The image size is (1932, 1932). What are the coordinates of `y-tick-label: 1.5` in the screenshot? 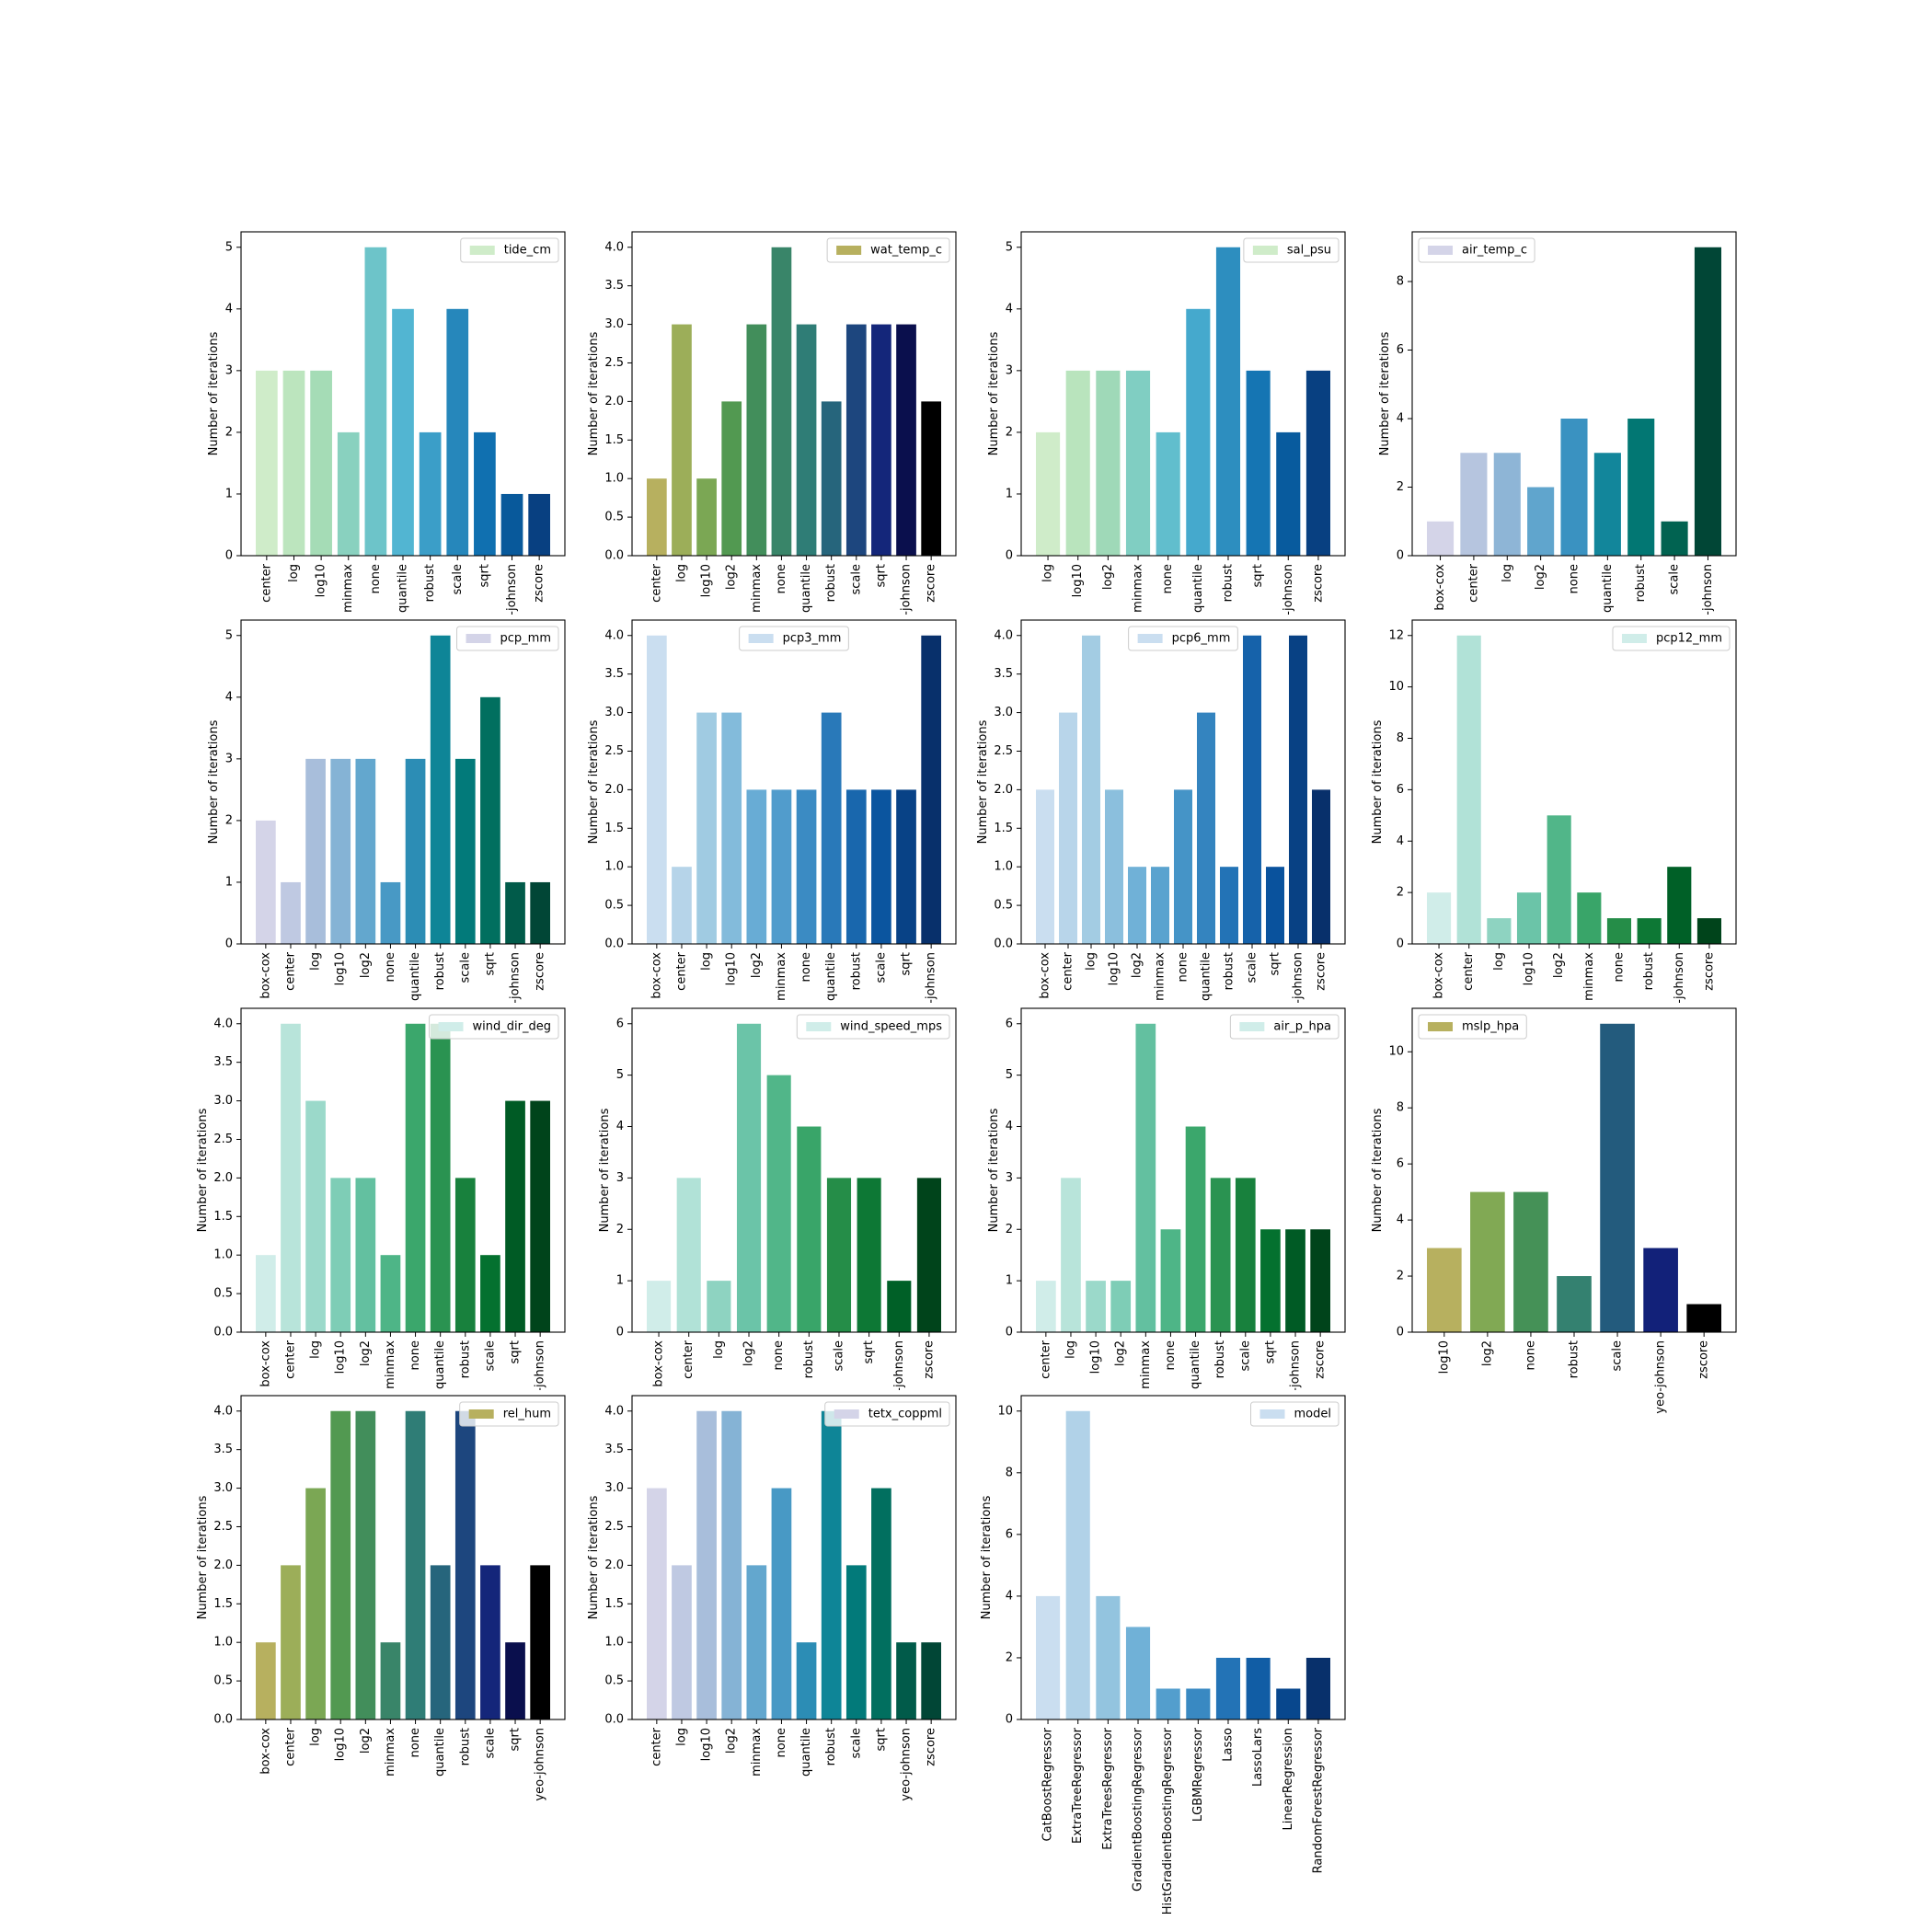 It's located at (223, 1217).